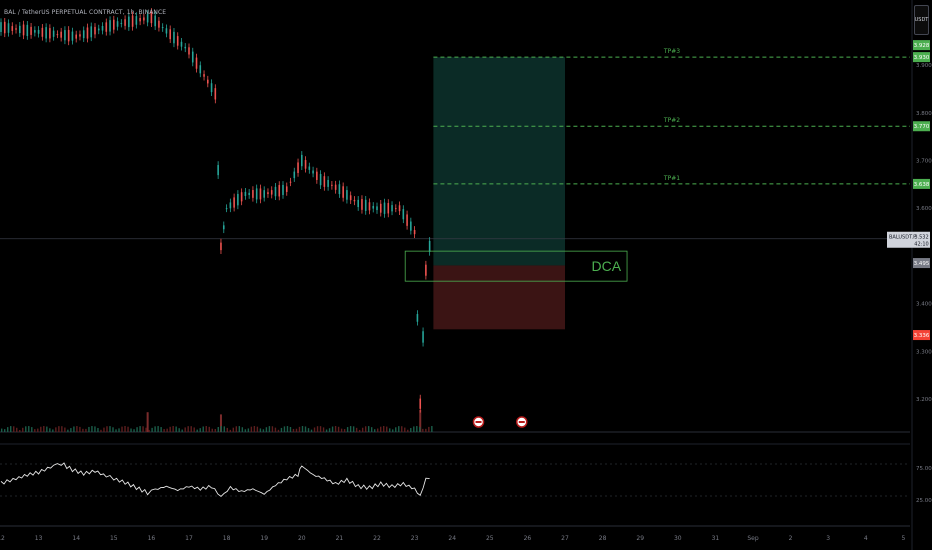 This screenshot has width=932, height=550. Describe the element at coordinates (227, 538) in the screenshot. I see `time-tick-label: 18` at that location.